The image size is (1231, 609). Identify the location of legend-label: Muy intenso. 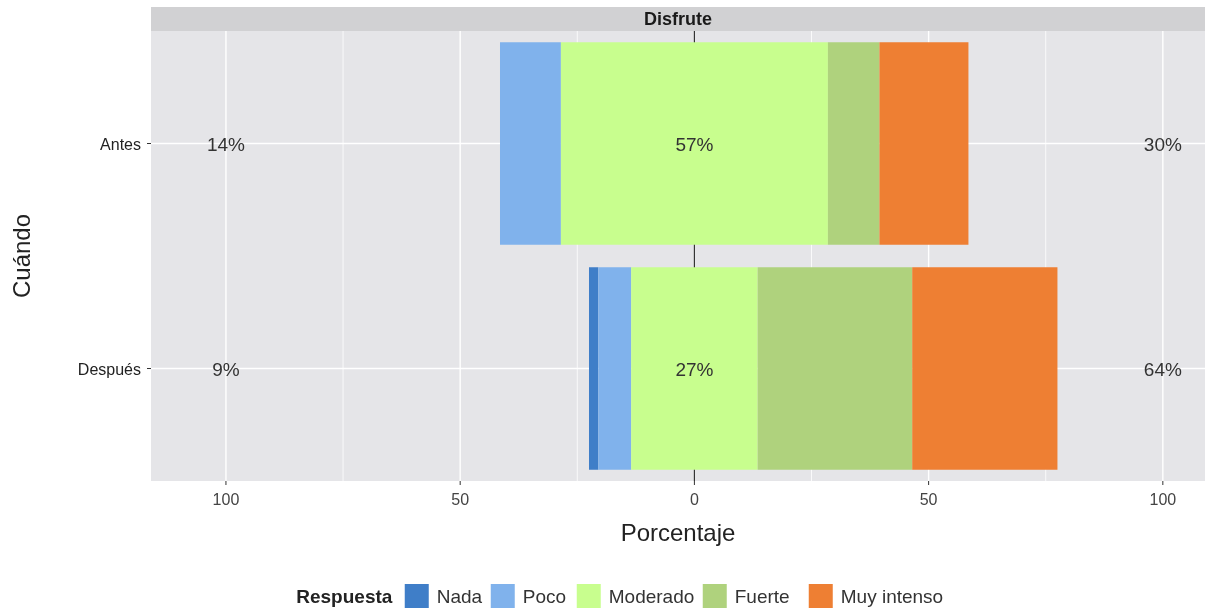
(892, 596).